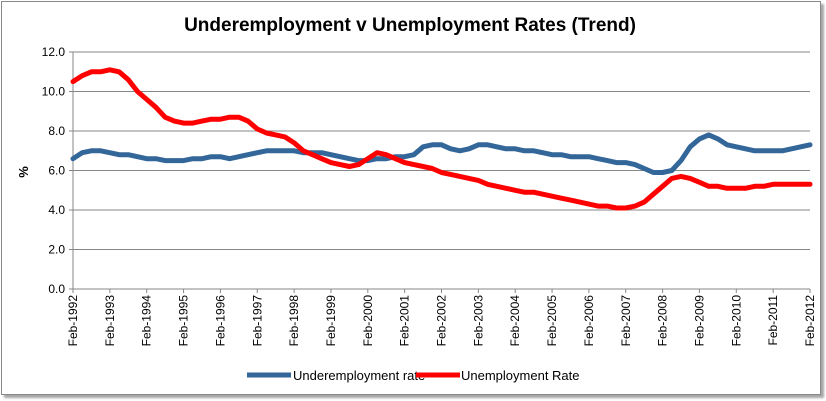 This screenshot has height=401, width=826. I want to click on x-tick-label: Feb-1994, so click(147, 321).